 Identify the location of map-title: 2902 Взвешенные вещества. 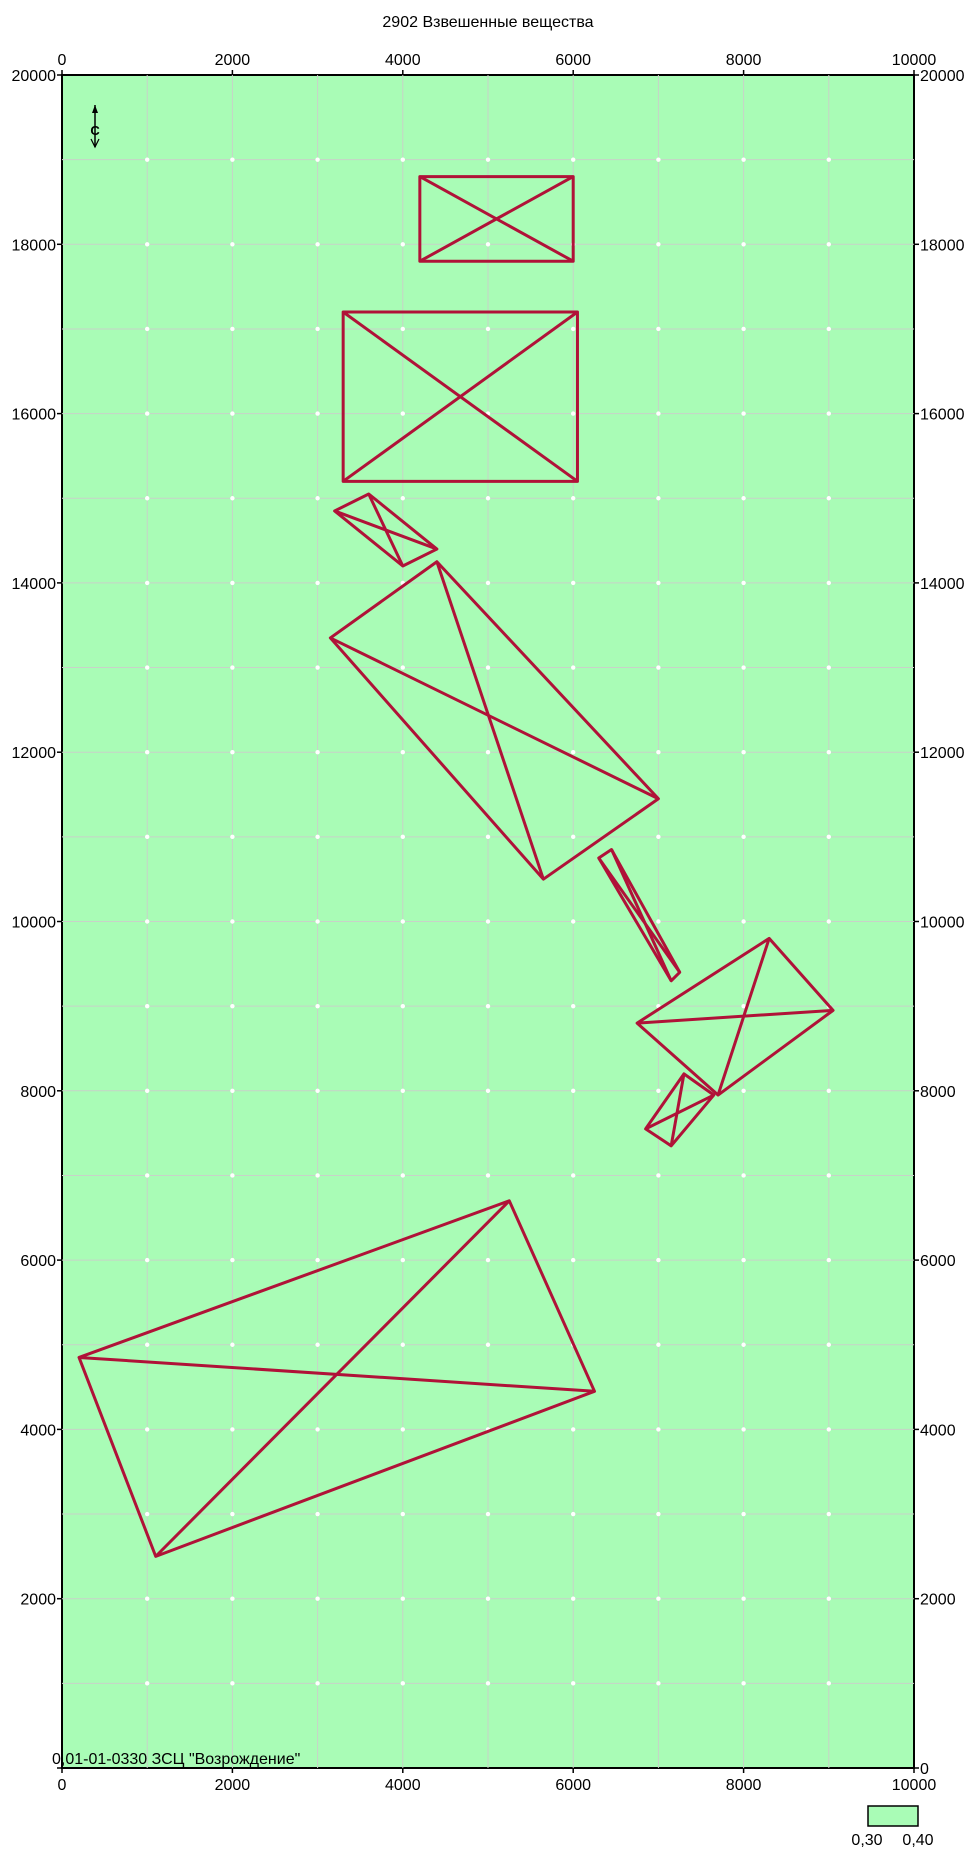
(487, 22).